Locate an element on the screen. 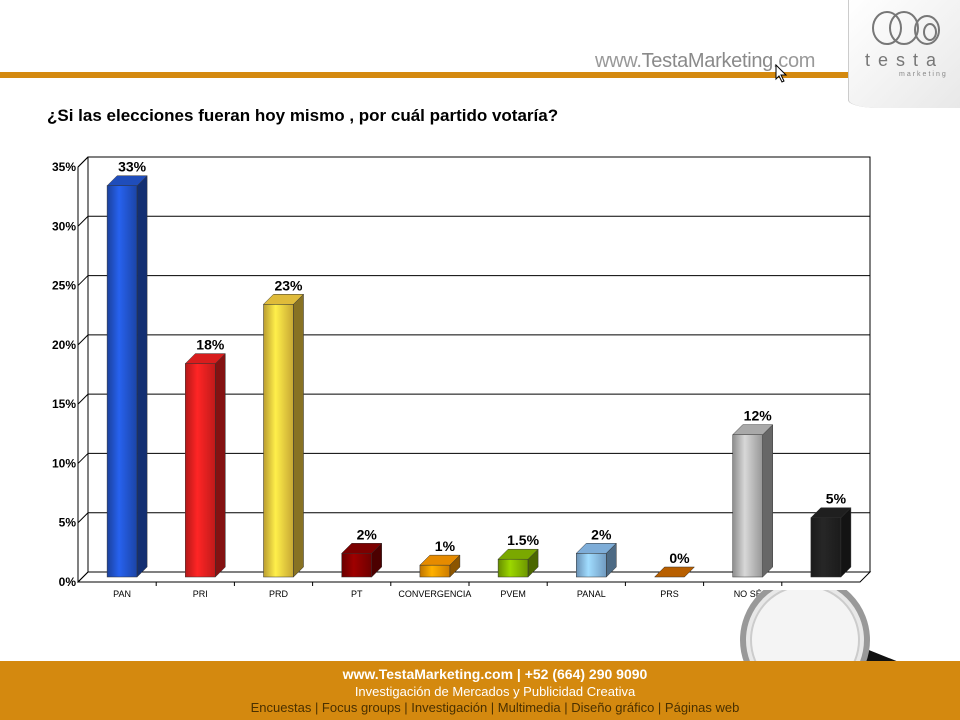  x-tick-label: CONVERGENCIA is located at coordinates (434, 594).